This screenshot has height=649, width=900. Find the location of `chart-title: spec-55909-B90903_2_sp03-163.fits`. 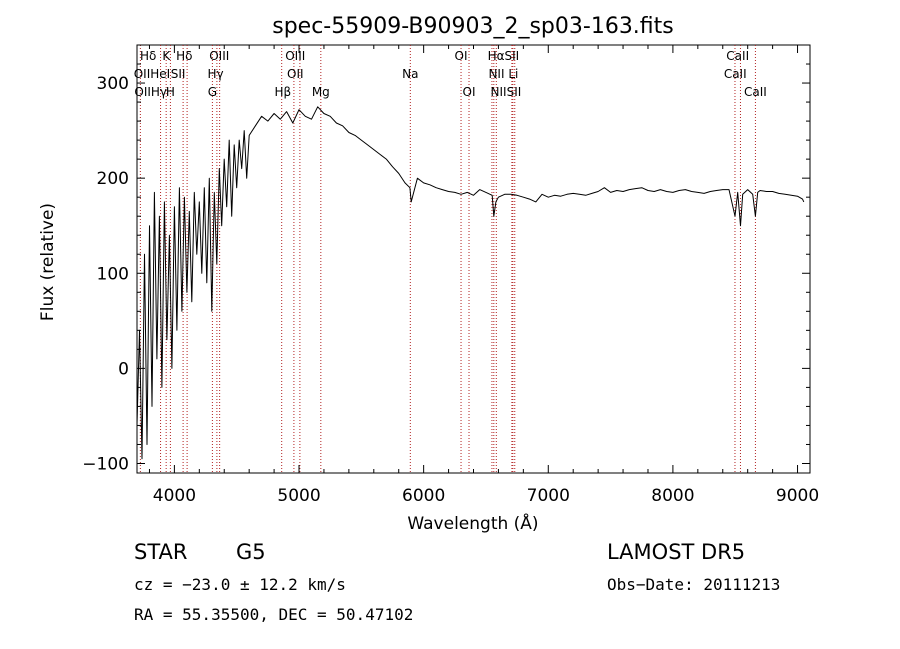

chart-title: spec-55909-B90903_2_sp03-163.fits is located at coordinates (473, 26).